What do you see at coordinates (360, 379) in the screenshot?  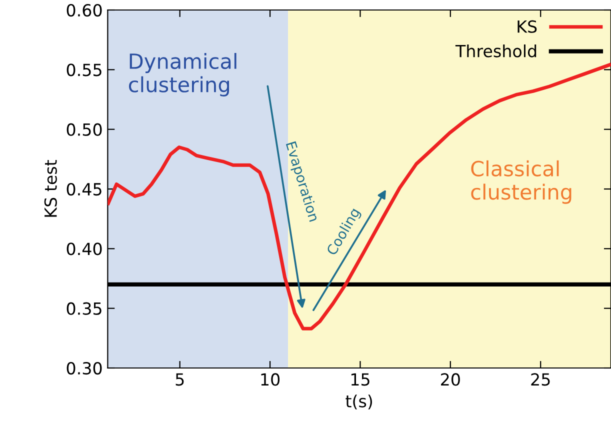 I see `x-tick-label: 15` at bounding box center [360, 379].